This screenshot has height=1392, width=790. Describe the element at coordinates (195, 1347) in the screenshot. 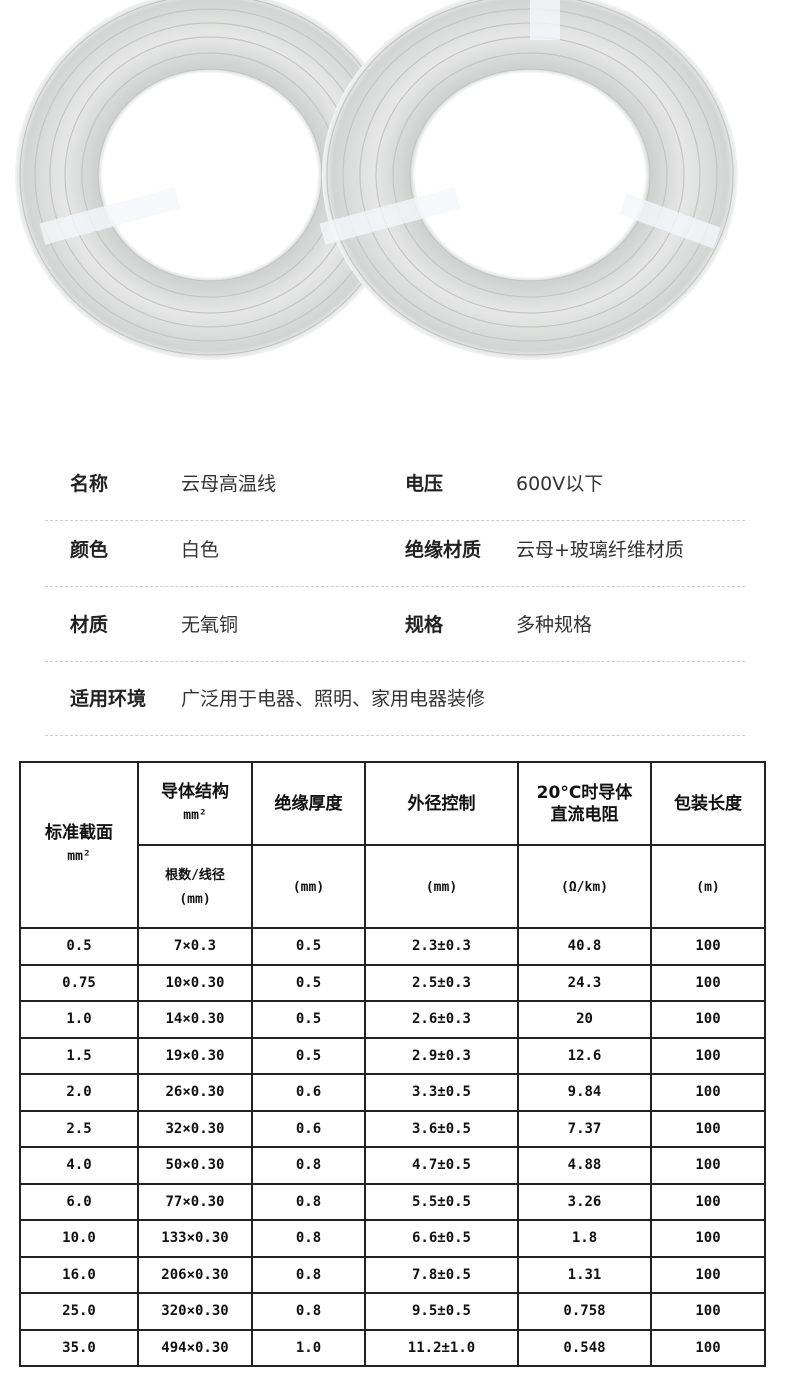

I see `table-cell: 494×0.30` at that location.